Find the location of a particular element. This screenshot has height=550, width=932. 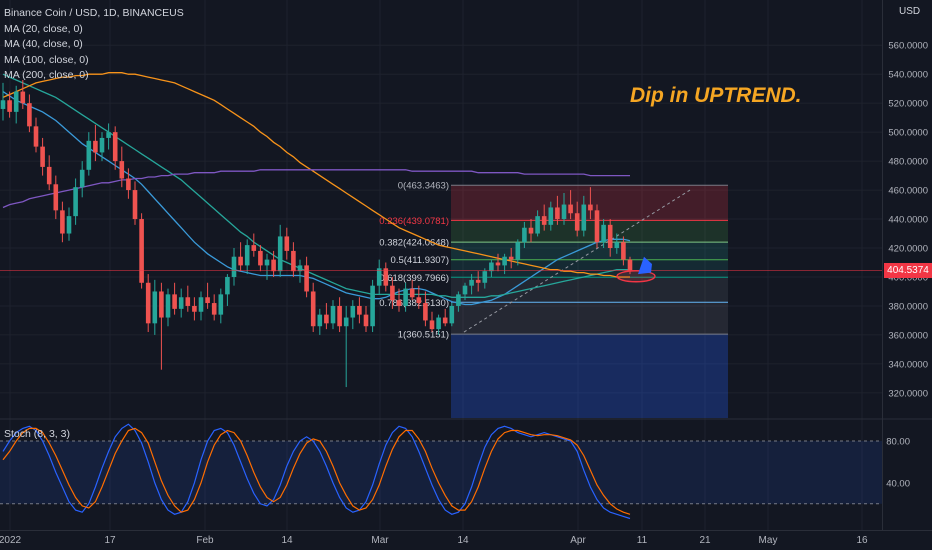

price-tick-label: 340.0000 is located at coordinates (908, 364).